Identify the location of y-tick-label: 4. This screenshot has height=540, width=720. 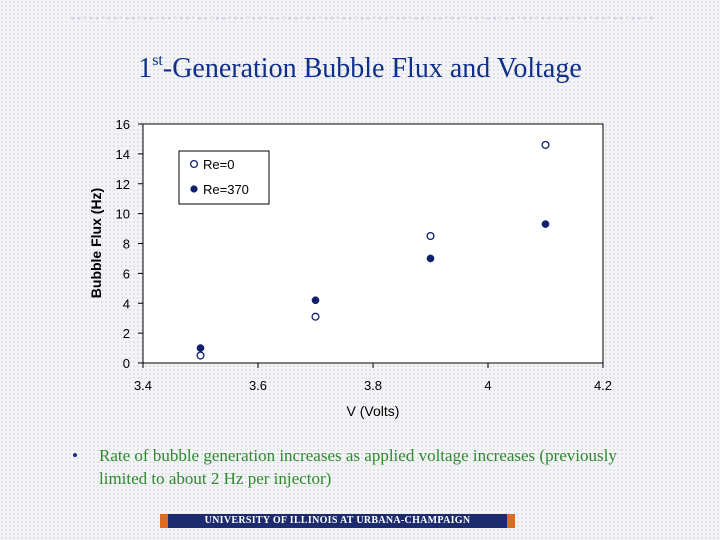
(126, 303).